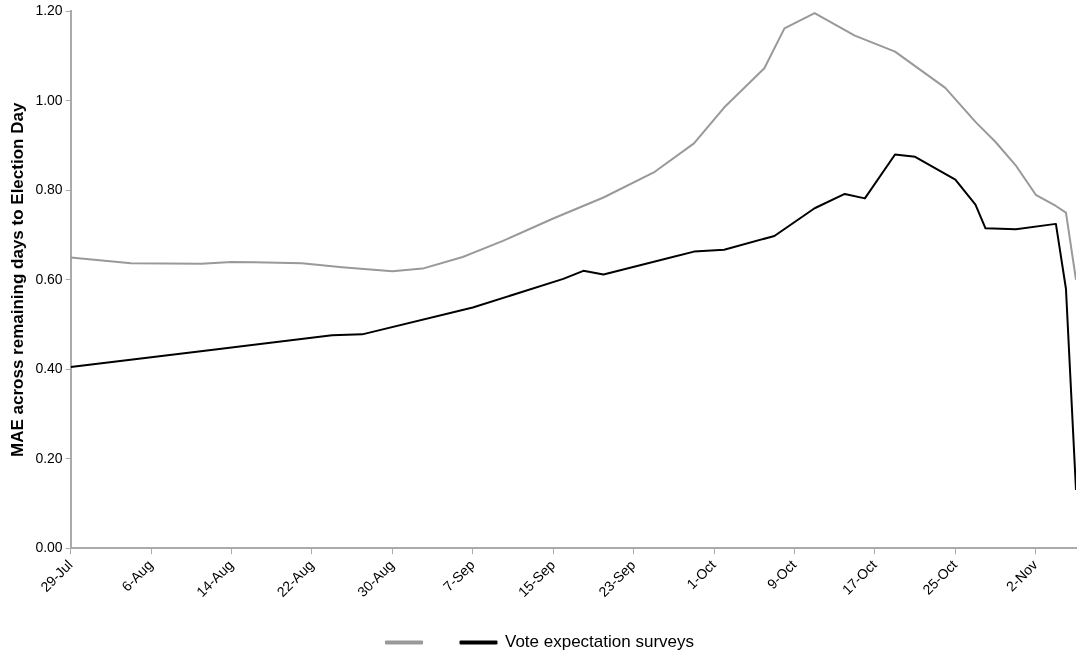 This screenshot has width=1078, height=671. What do you see at coordinates (17, 279) in the screenshot?
I see `y-axis-title: MAE across remaining days to Election Day` at bounding box center [17, 279].